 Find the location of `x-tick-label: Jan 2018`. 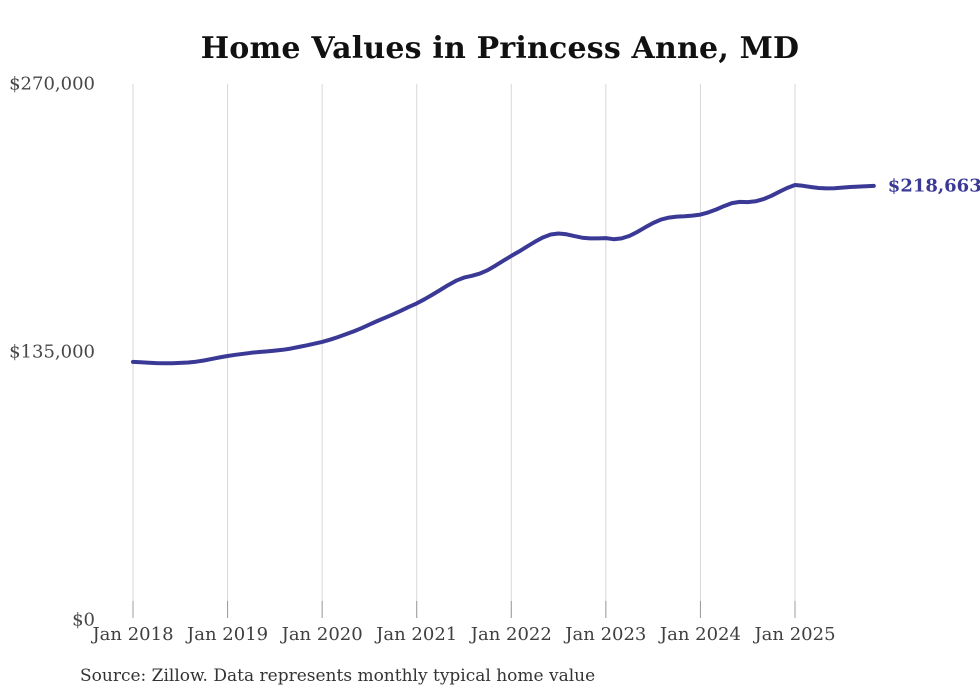

x-tick-label: Jan 2018 is located at coordinates (133, 634).